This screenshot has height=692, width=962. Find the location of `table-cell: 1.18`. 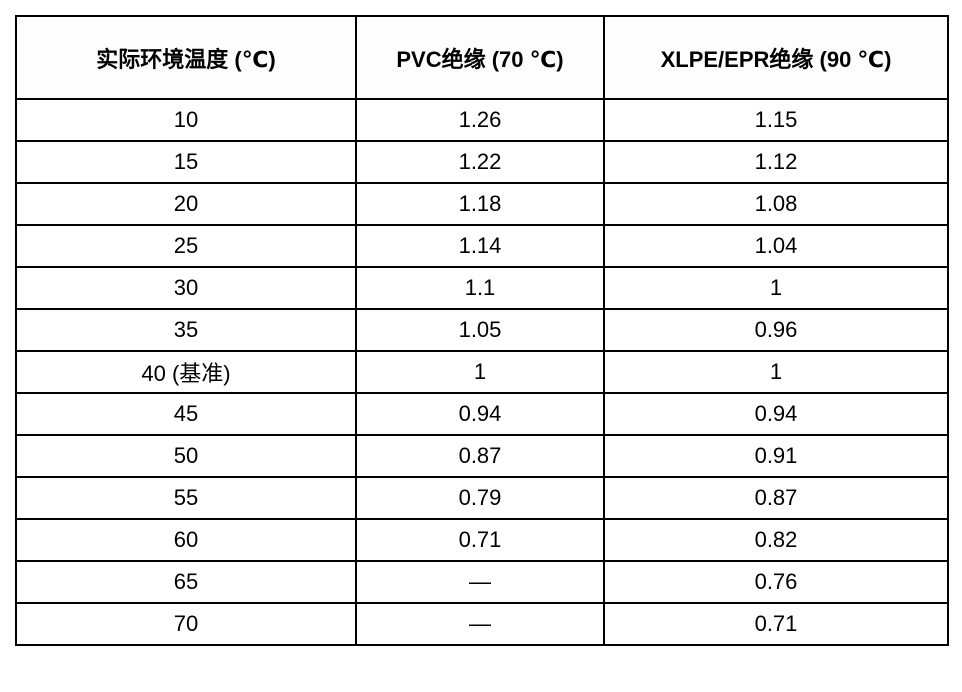

table-cell: 1.18 is located at coordinates (480, 204).